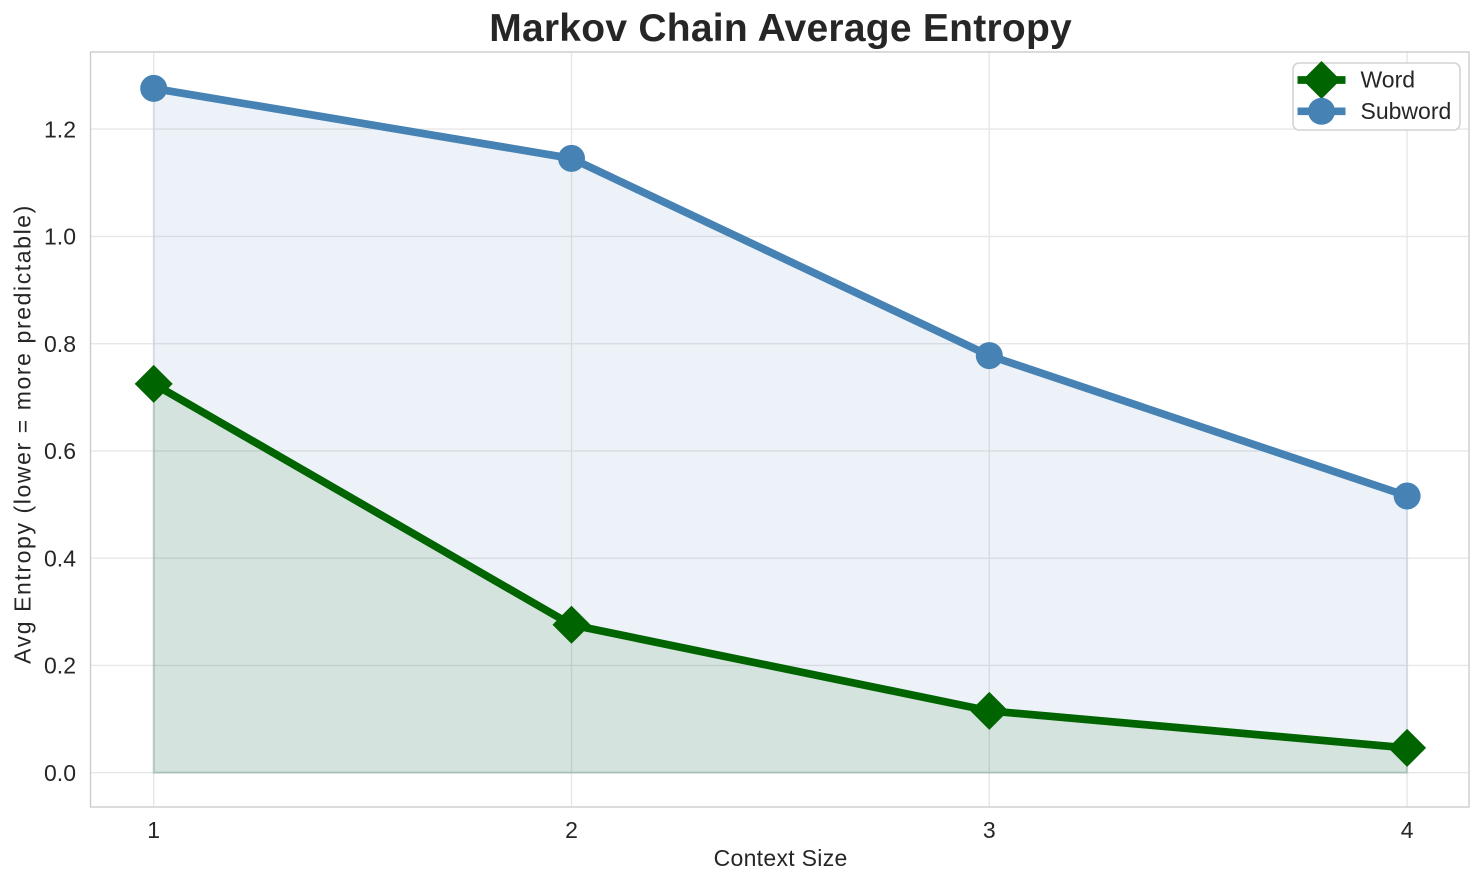  What do you see at coordinates (153, 830) in the screenshot?
I see `svg-text: 1` at bounding box center [153, 830].